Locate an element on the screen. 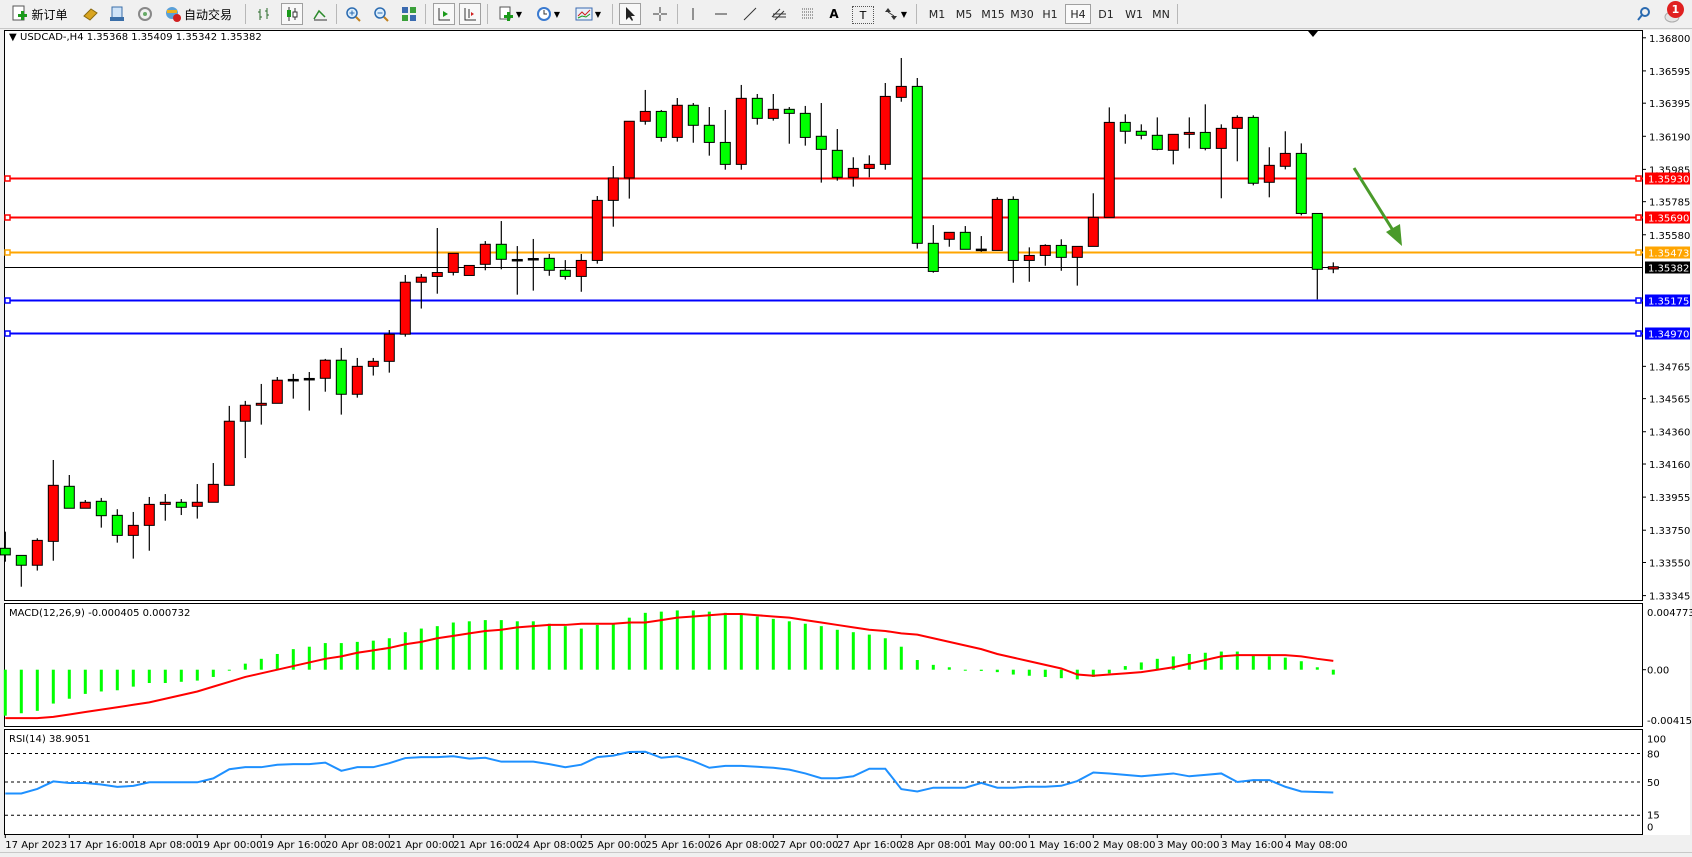 Image resolution: width=1692 pixels, height=857 pixels. tile-icon is located at coordinates (409, 14).